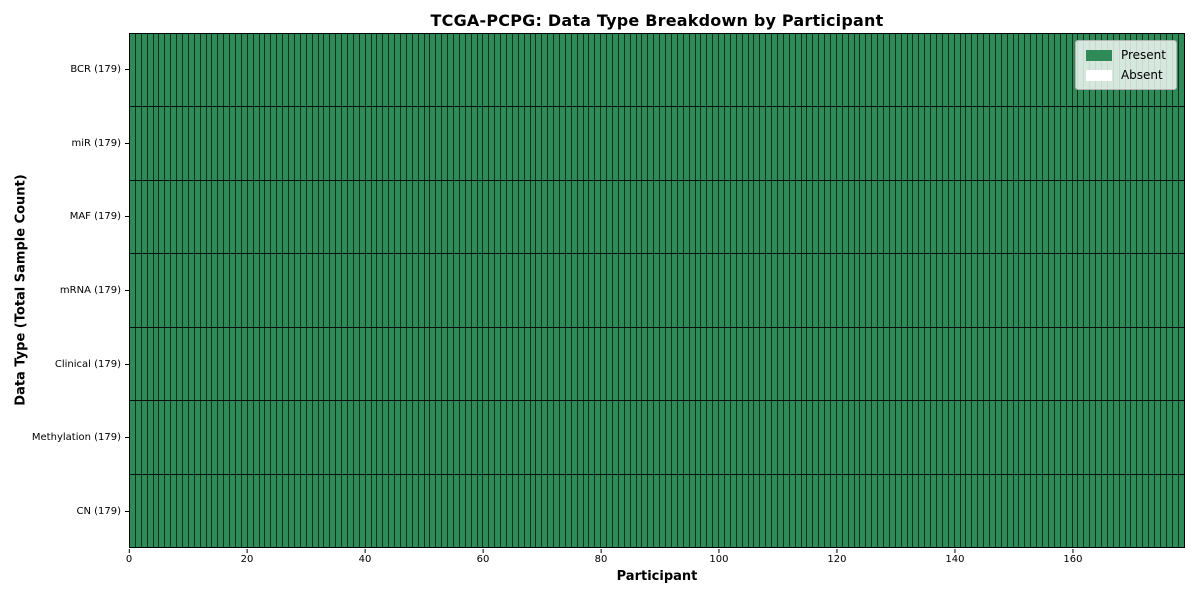 The height and width of the screenshot is (600, 1200). What do you see at coordinates (955, 551) in the screenshot?
I see `x-tick-mark` at bounding box center [955, 551].